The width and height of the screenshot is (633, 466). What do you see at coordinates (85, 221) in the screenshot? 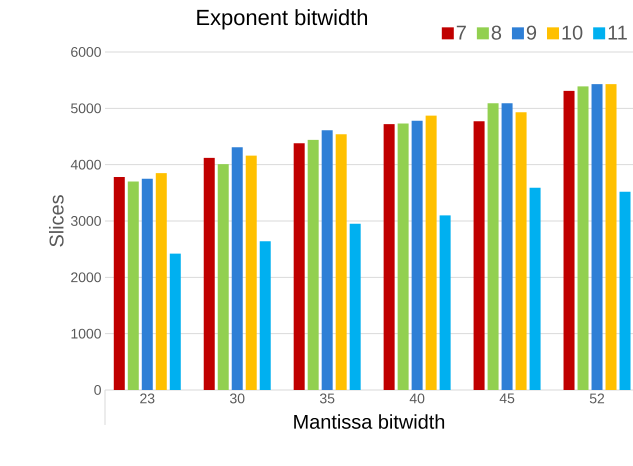
I see `y-tick-label: 3000` at bounding box center [85, 221].